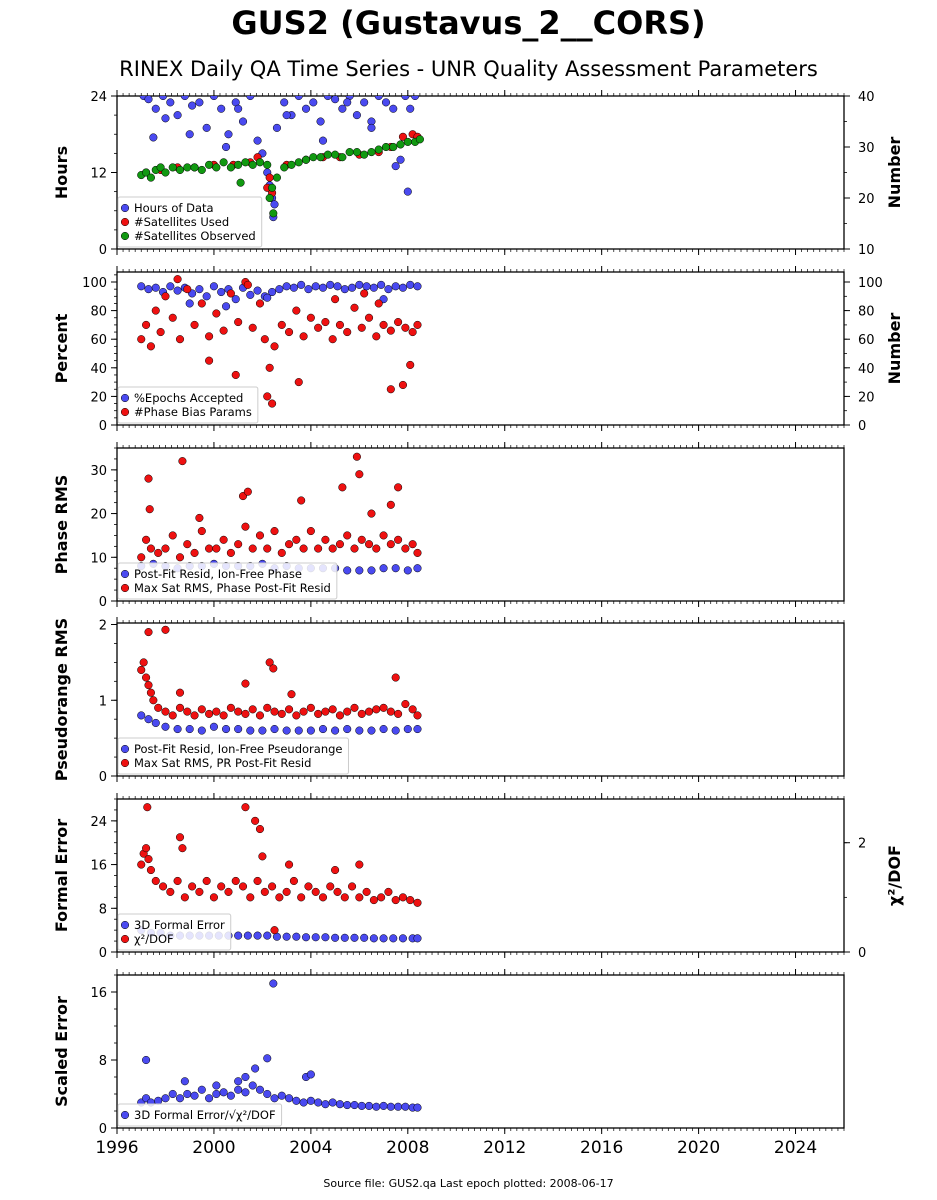 The image size is (937, 1200). Describe the element at coordinates (103, 701) in the screenshot. I see `y-tick-label: 1` at that location.